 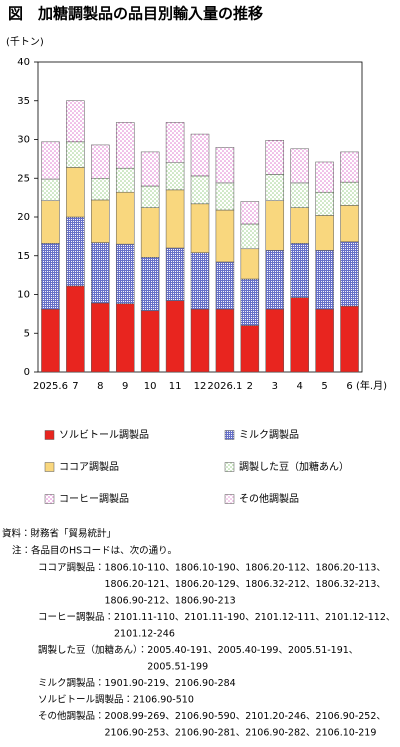 I want to click on x-tick-label: 7, so click(x=75, y=386).